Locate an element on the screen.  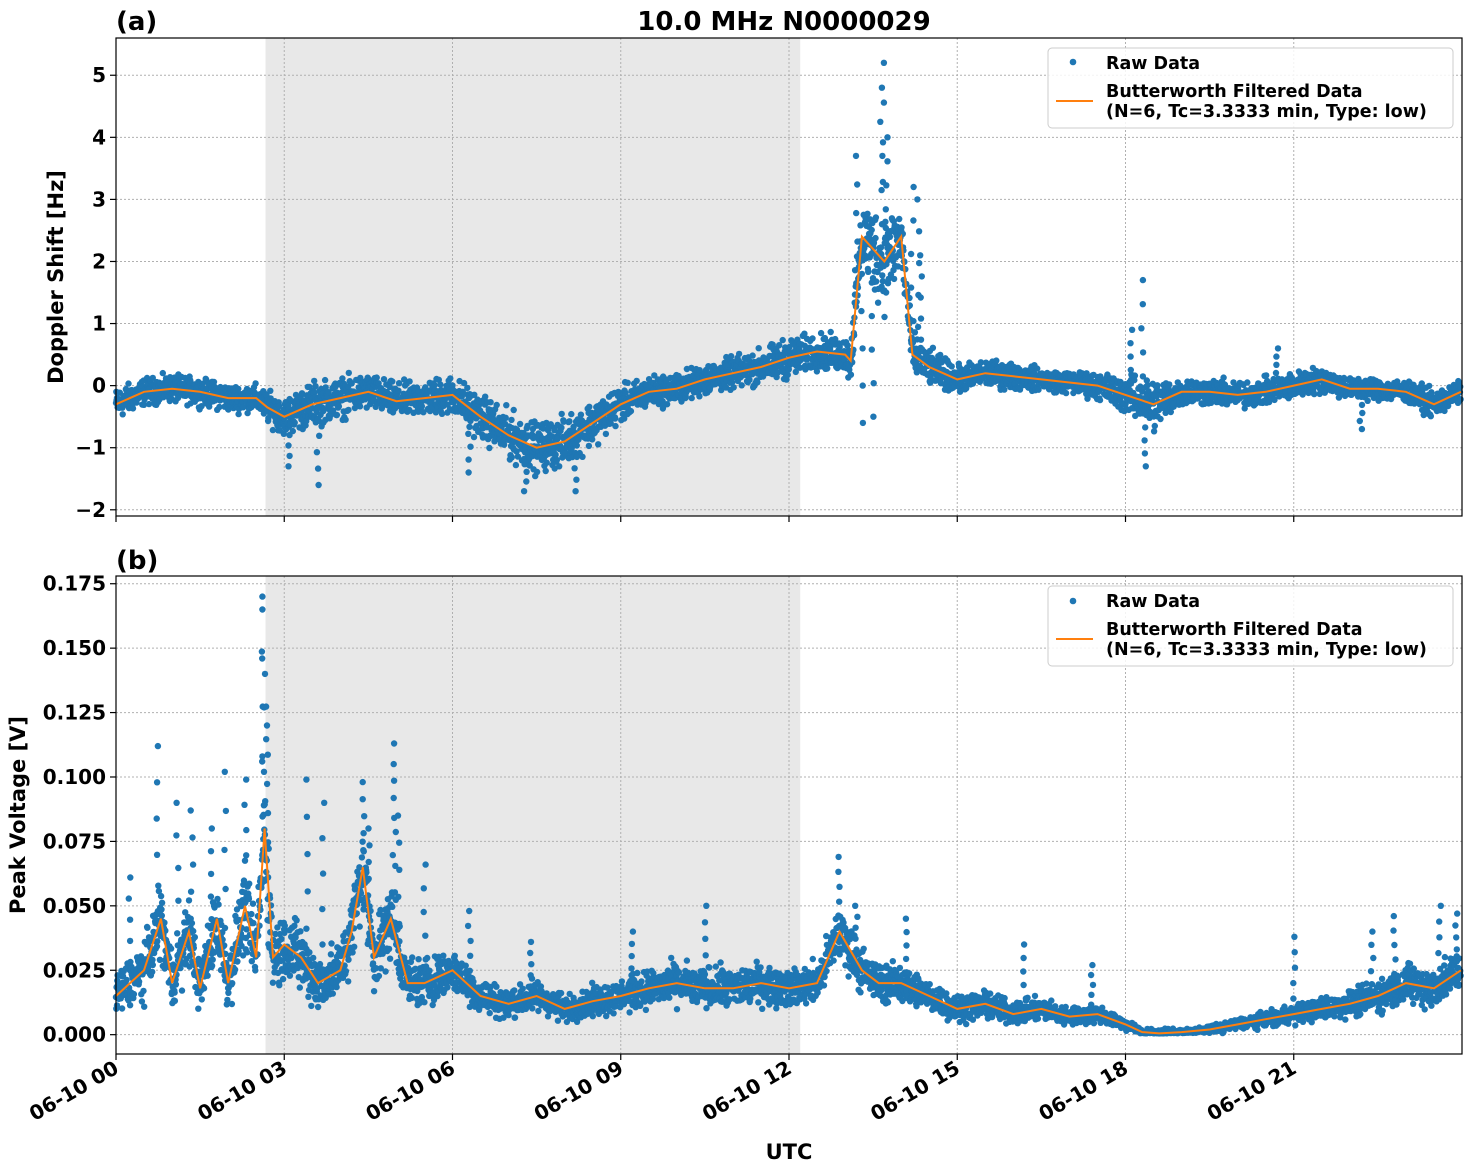
panel-a-x-ticks is located at coordinates (705, 519).